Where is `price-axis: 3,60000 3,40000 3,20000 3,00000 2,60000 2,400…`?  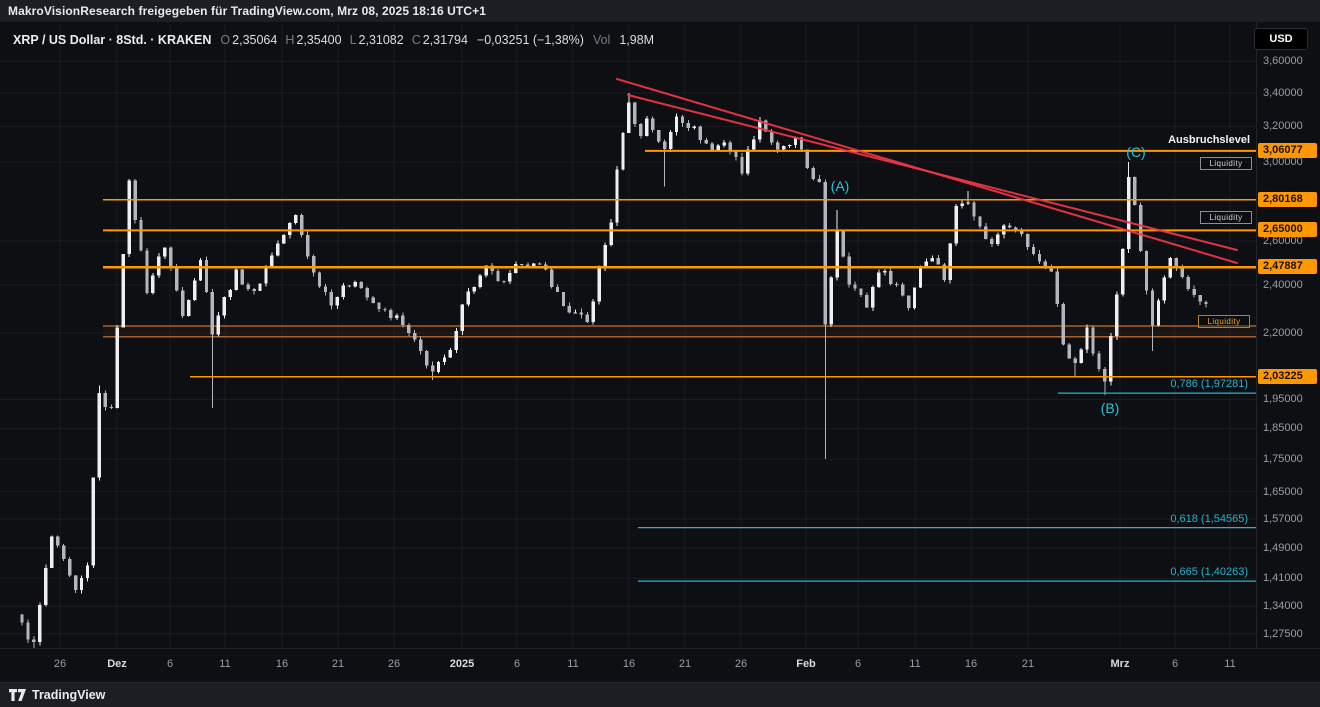 price-axis: 3,60000 3,40000 3,20000 3,00000 2,60000 2,400… is located at coordinates (1288, 324).